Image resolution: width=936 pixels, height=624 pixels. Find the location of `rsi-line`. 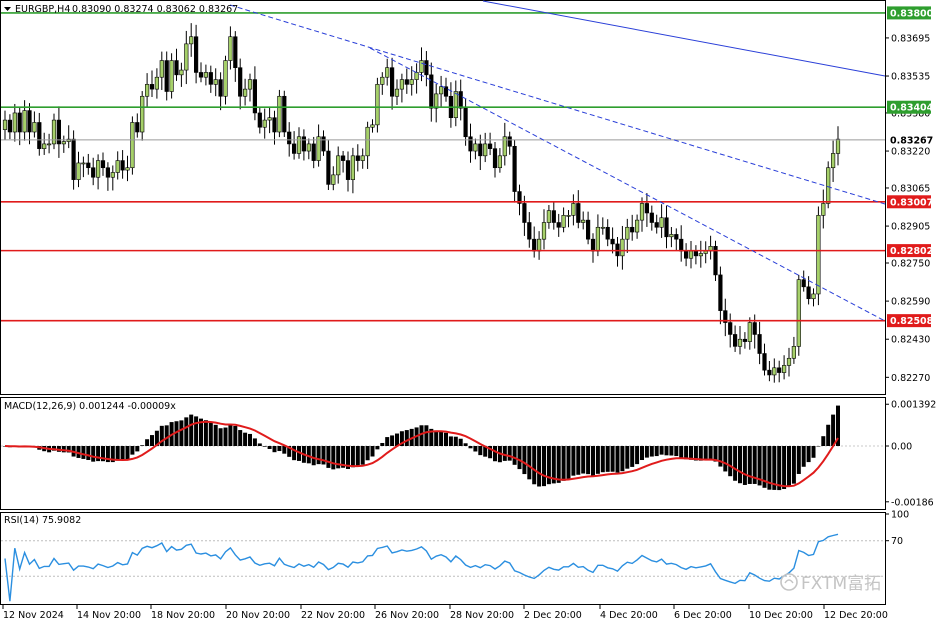

rsi-line is located at coordinates (421, 567).